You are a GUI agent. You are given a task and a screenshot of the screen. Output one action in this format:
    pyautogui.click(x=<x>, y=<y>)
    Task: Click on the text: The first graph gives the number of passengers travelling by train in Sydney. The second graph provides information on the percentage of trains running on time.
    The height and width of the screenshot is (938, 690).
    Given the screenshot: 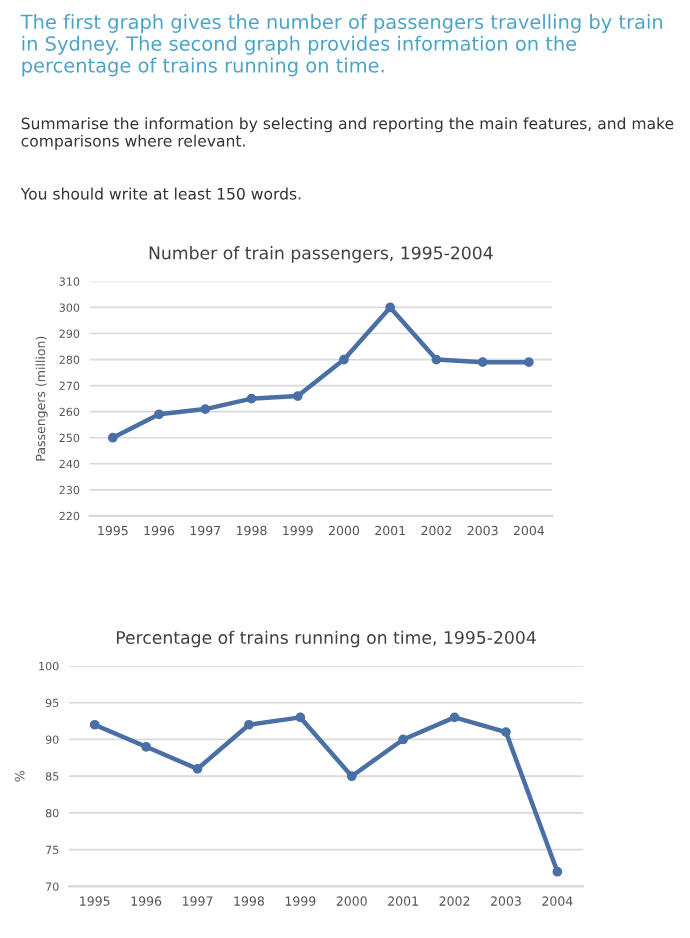 What is the action you would take?
    pyautogui.click(x=341, y=45)
    